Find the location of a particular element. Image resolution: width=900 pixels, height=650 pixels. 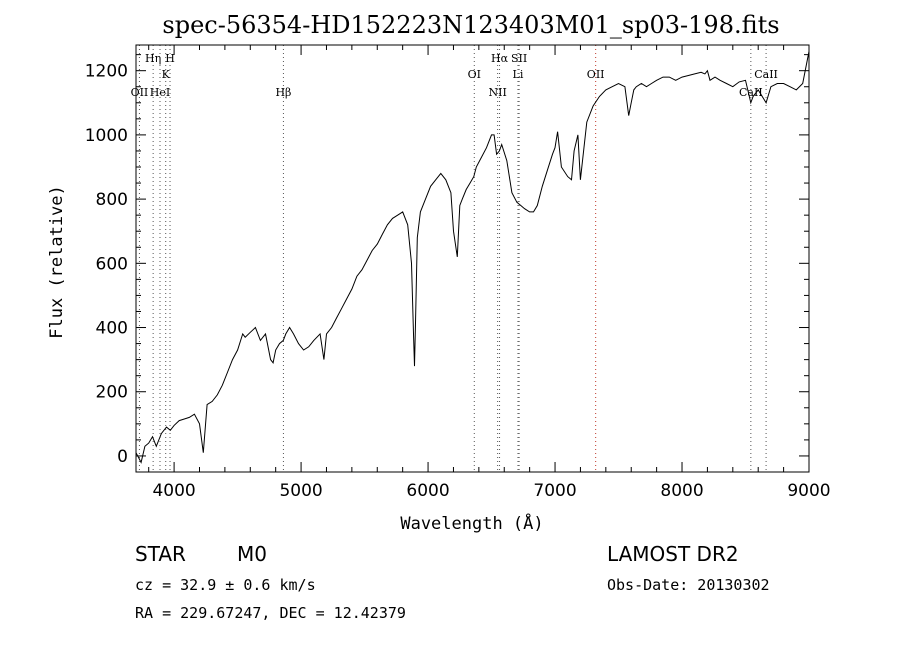

y-tick-label: 1000 is located at coordinates (106, 136).